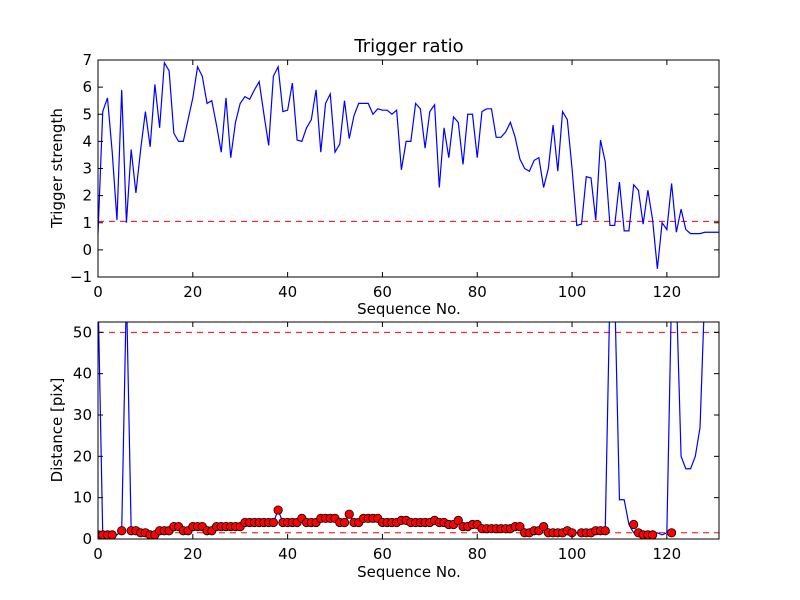  I want to click on y-tick-label: 3, so click(87, 169).